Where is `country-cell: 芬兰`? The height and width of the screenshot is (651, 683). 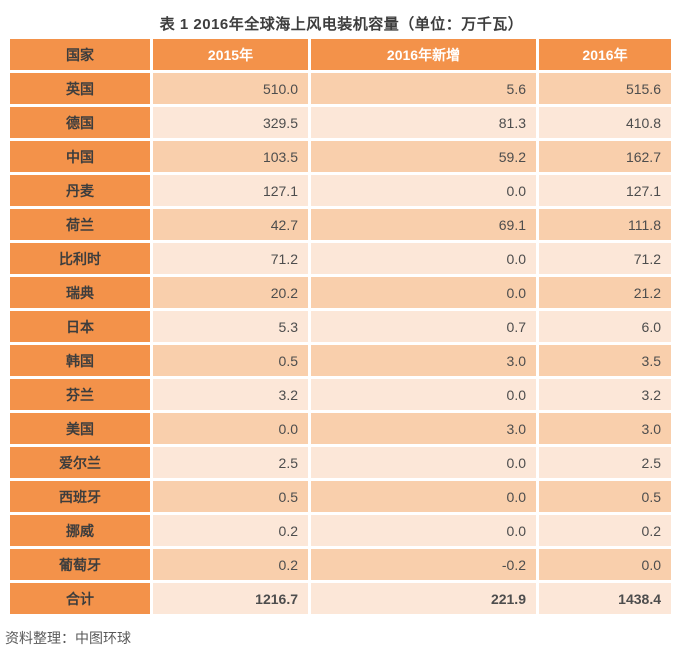
country-cell: 芬兰 is located at coordinates (80, 394).